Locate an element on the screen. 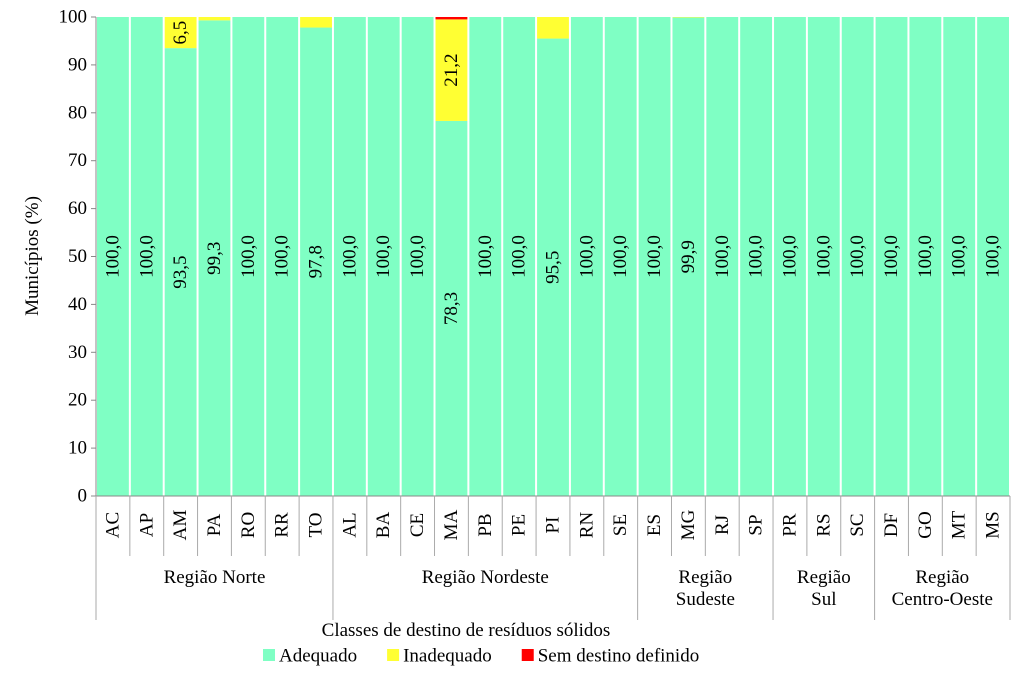 The height and width of the screenshot is (673, 1024). x-tick-label: AP is located at coordinates (146, 525).